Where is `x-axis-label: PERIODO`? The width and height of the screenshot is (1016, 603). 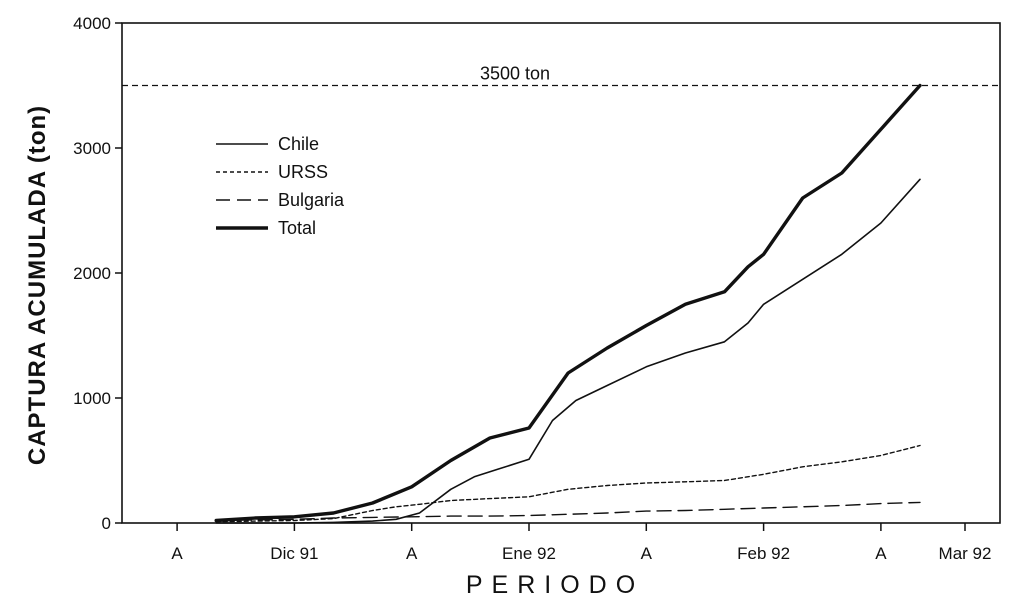
x-axis-label: PERIODO is located at coordinates (555, 585).